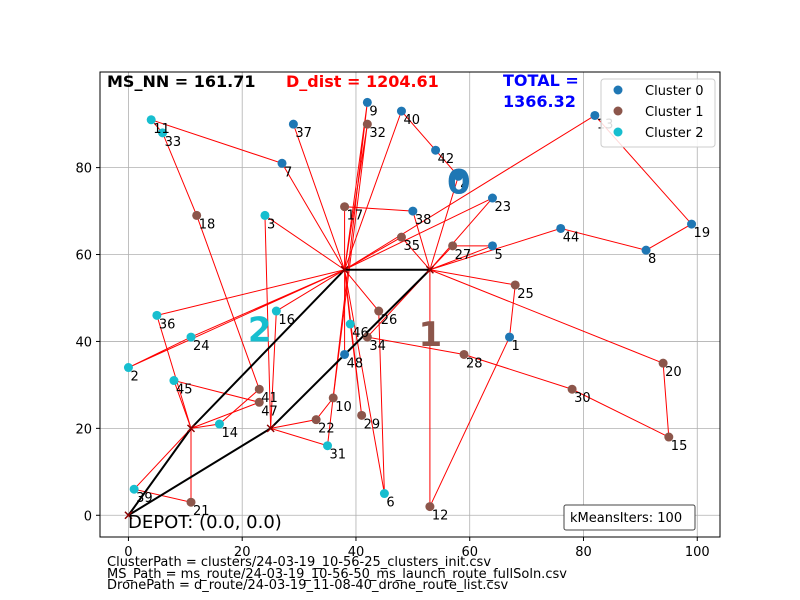 Image resolution: width=800 pixels, height=600 pixels. What do you see at coordinates (440, 516) in the screenshot?
I see `point-id-label: 12` at bounding box center [440, 516].